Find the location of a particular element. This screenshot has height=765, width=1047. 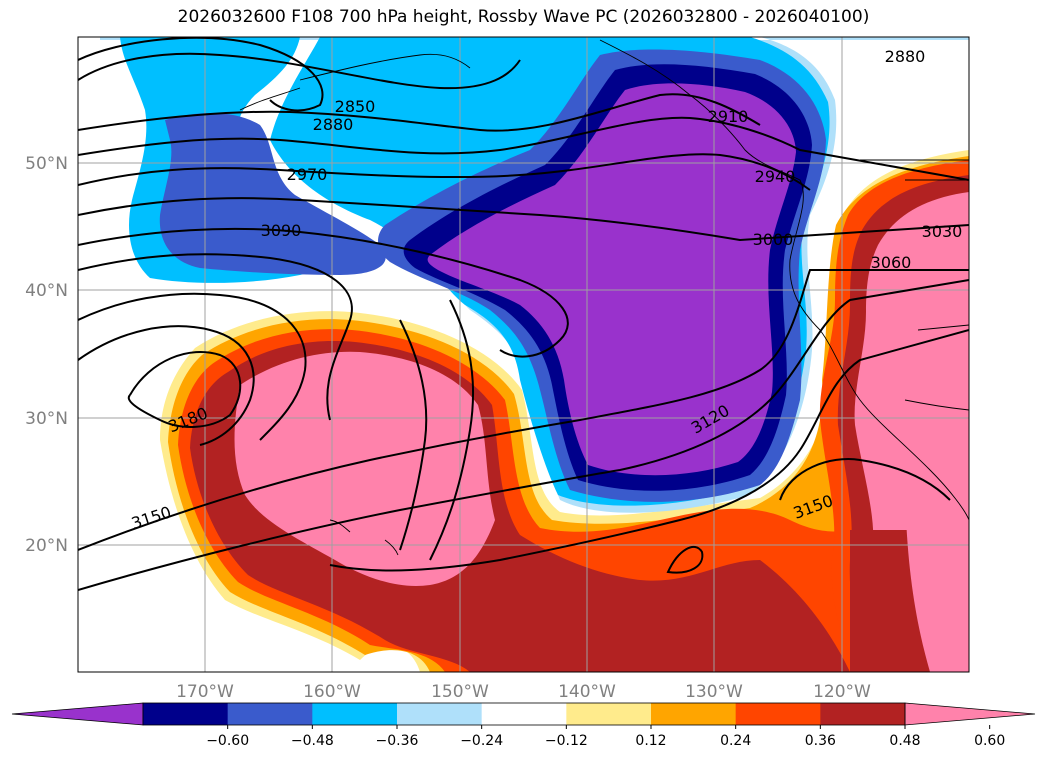

contour-label-2940: 2940 is located at coordinates (775, 176).